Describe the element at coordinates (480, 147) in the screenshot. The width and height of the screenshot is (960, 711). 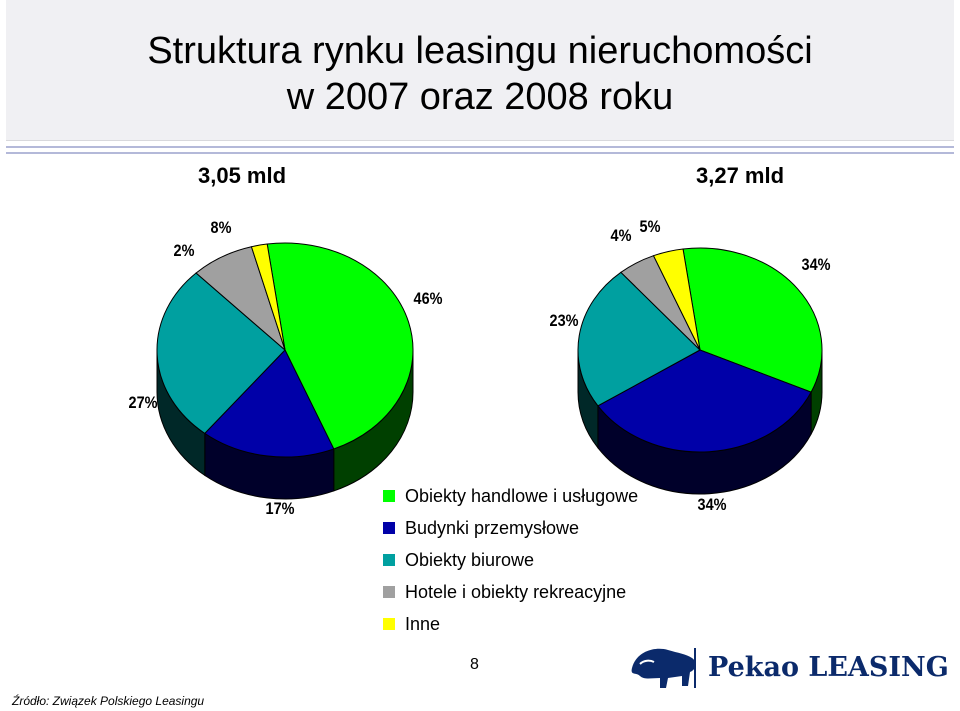
I see `title-rule-upper` at that location.